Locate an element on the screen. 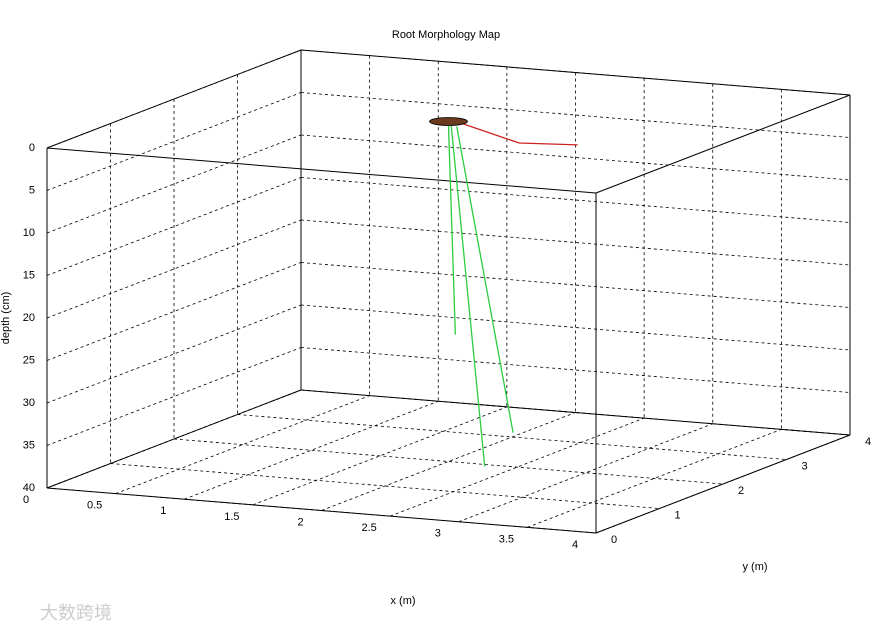  x-tick-label: 0.5 is located at coordinates (94, 506).